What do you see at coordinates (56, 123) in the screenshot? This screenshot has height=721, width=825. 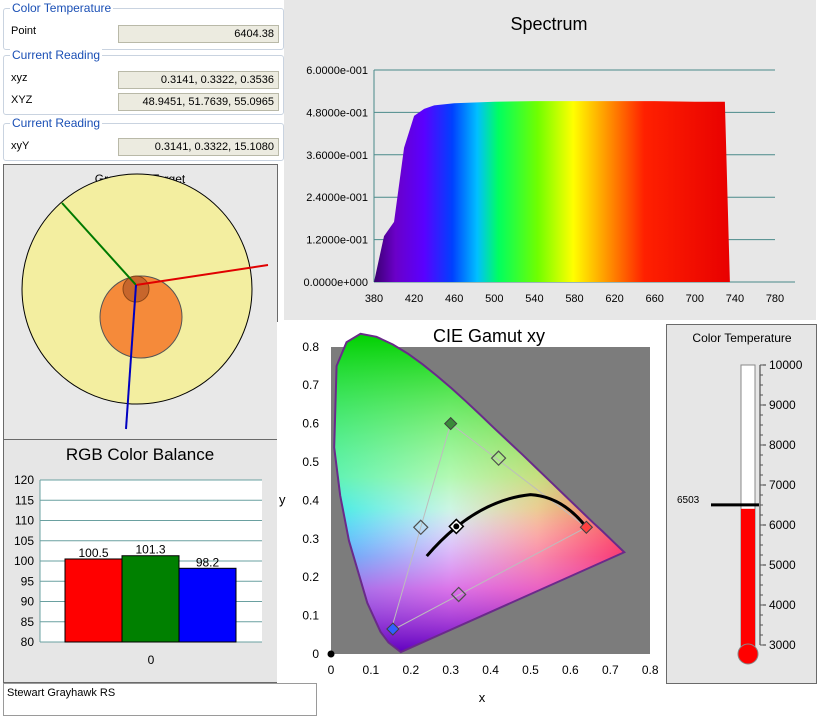 I see `current-reading-title-2: Current Reading` at bounding box center [56, 123].